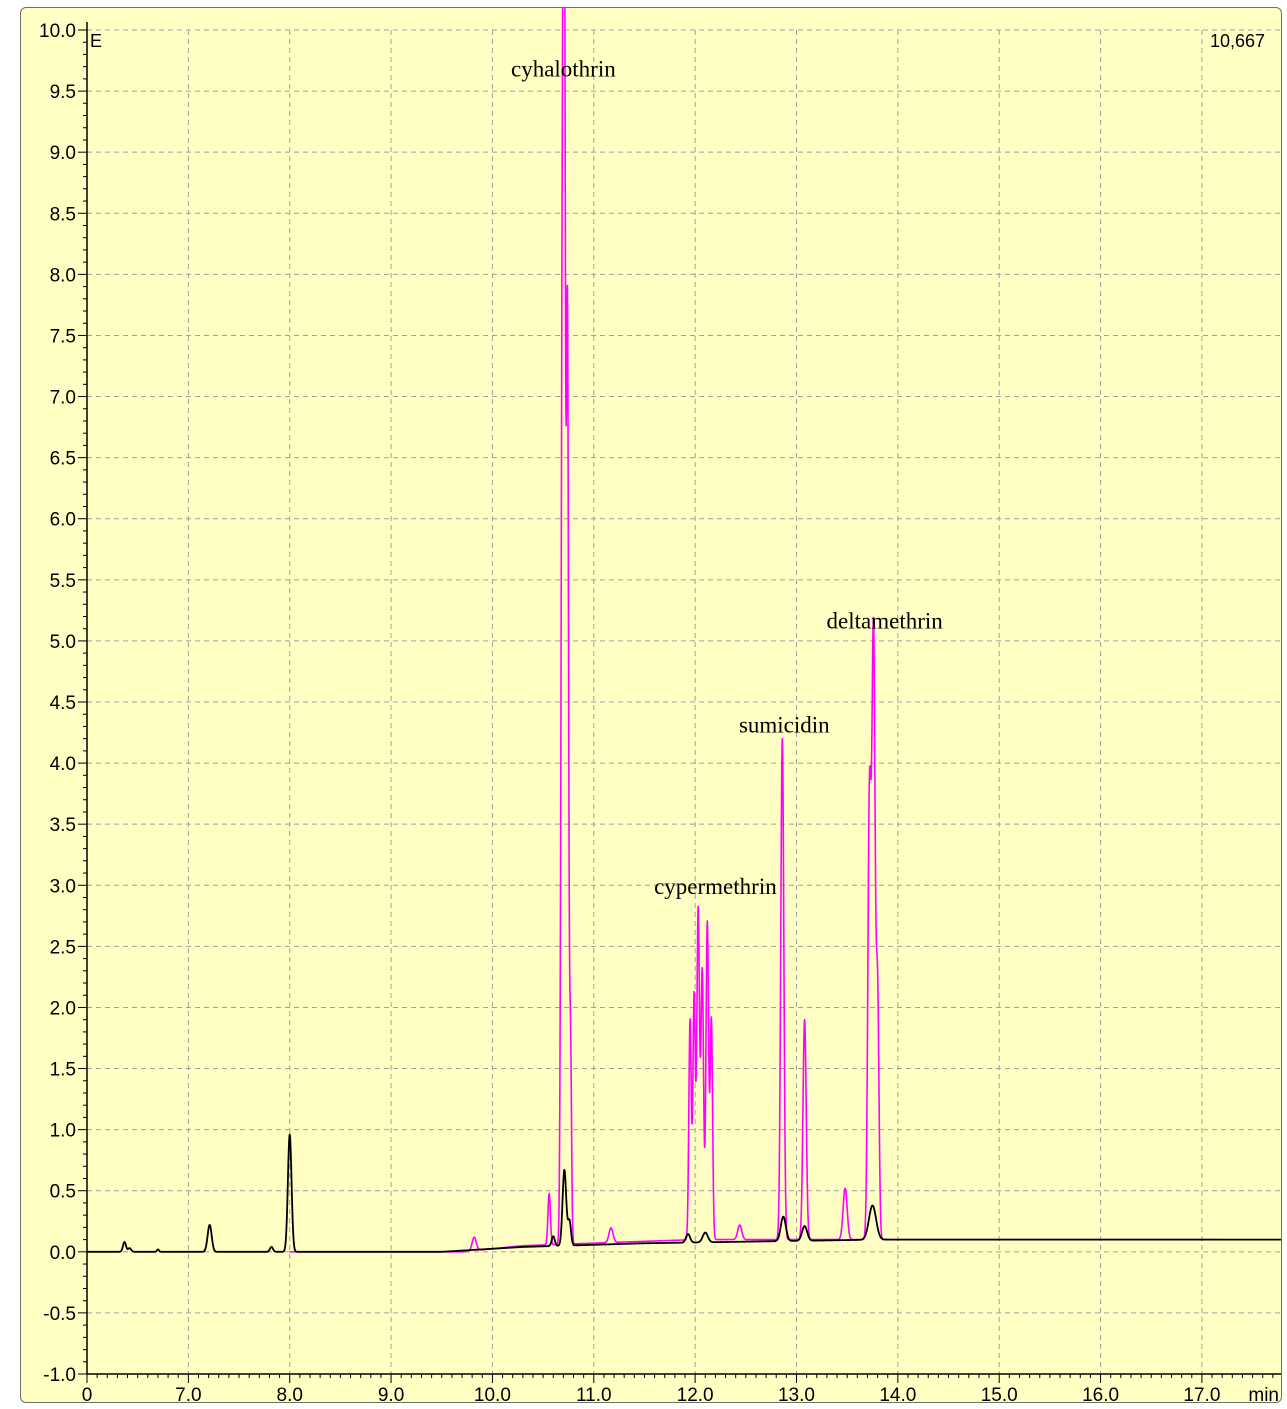  What do you see at coordinates (63, 275) in the screenshot?
I see `y-tick-label: 8.0` at bounding box center [63, 275].